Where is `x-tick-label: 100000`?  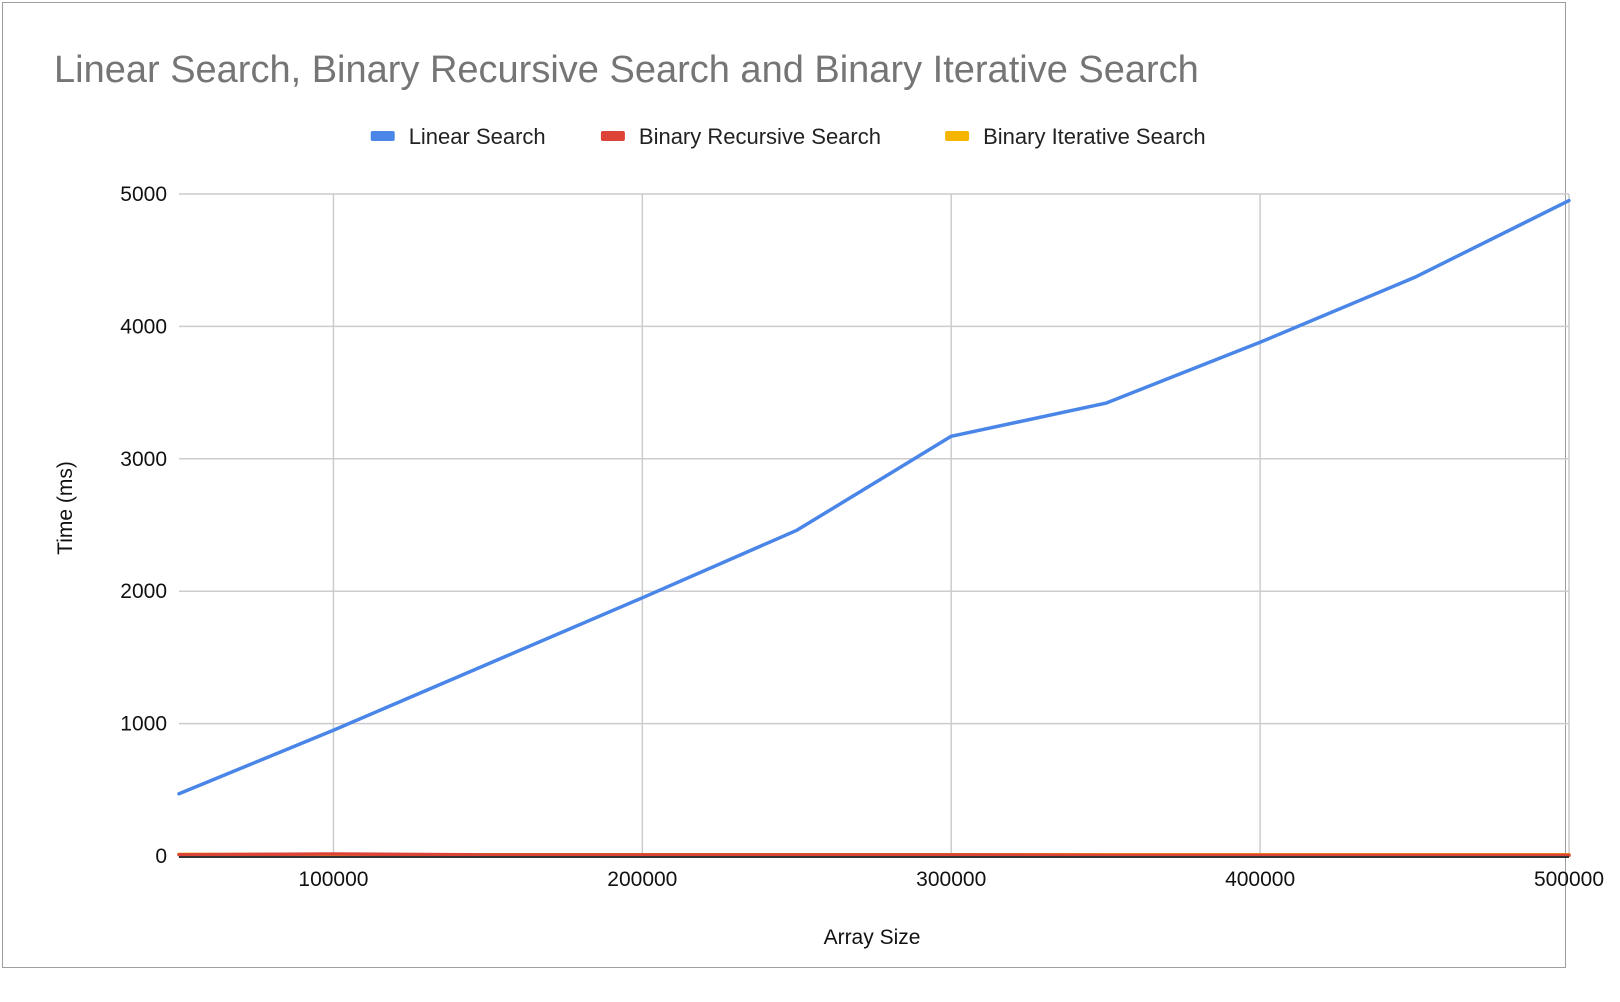 x-tick-label: 100000 is located at coordinates (333, 879).